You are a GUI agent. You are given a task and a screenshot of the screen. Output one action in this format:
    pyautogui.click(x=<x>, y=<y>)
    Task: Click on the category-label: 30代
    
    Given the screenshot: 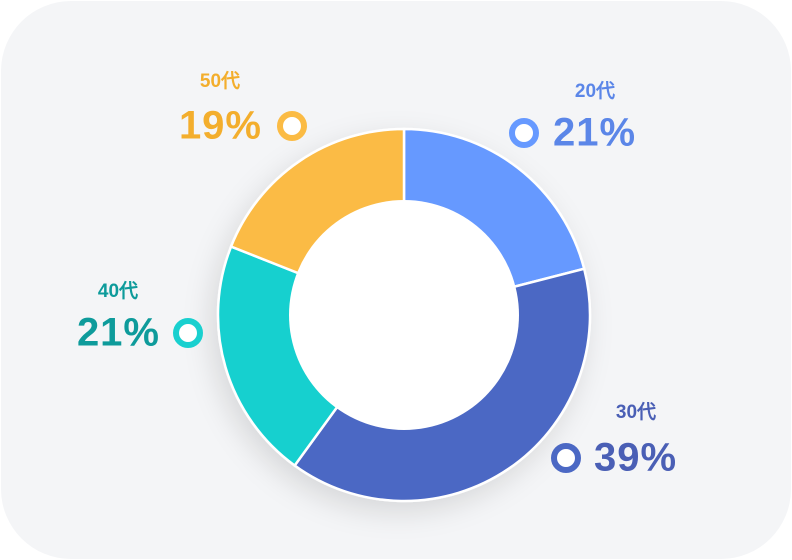 What is the action you would take?
    pyautogui.click(x=636, y=412)
    